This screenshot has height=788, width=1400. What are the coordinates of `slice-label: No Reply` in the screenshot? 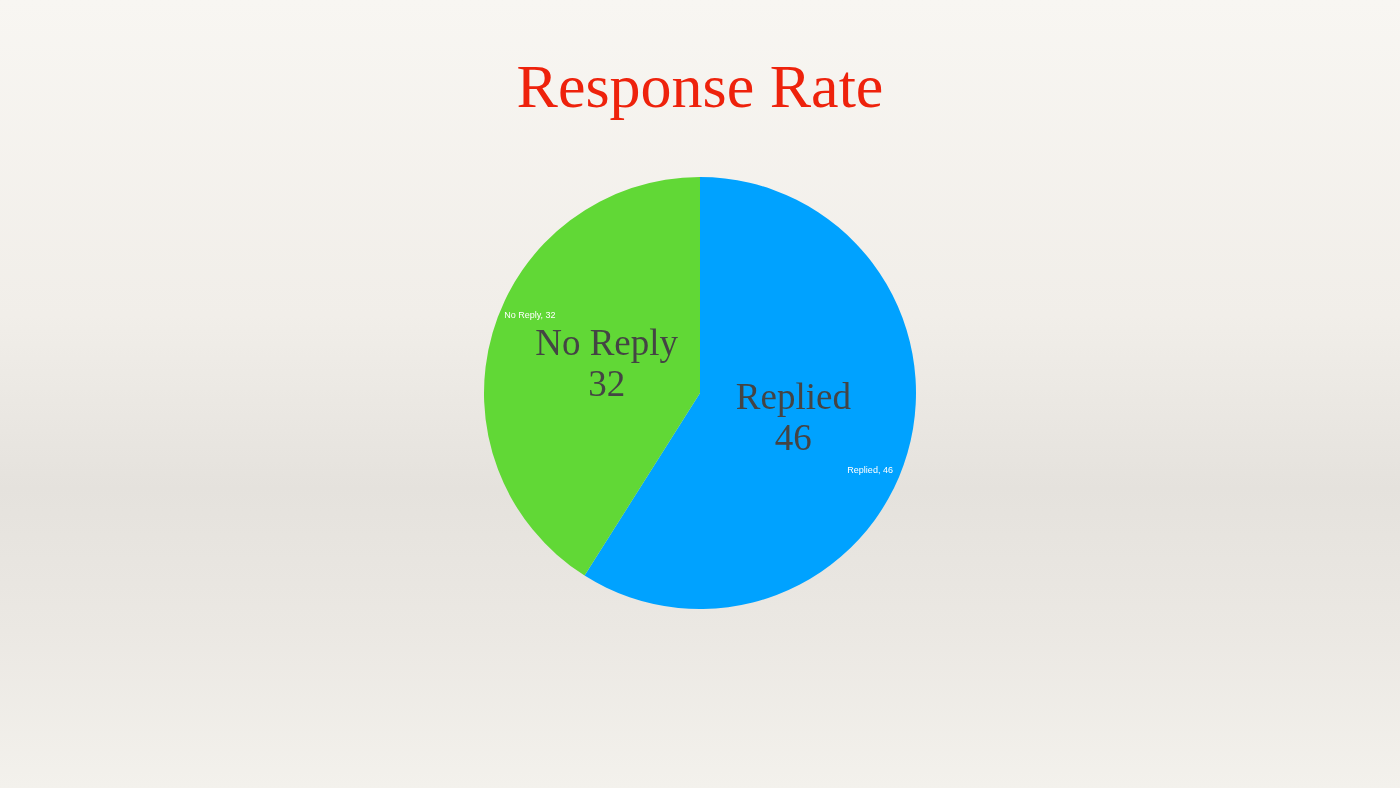 It's located at (607, 343).